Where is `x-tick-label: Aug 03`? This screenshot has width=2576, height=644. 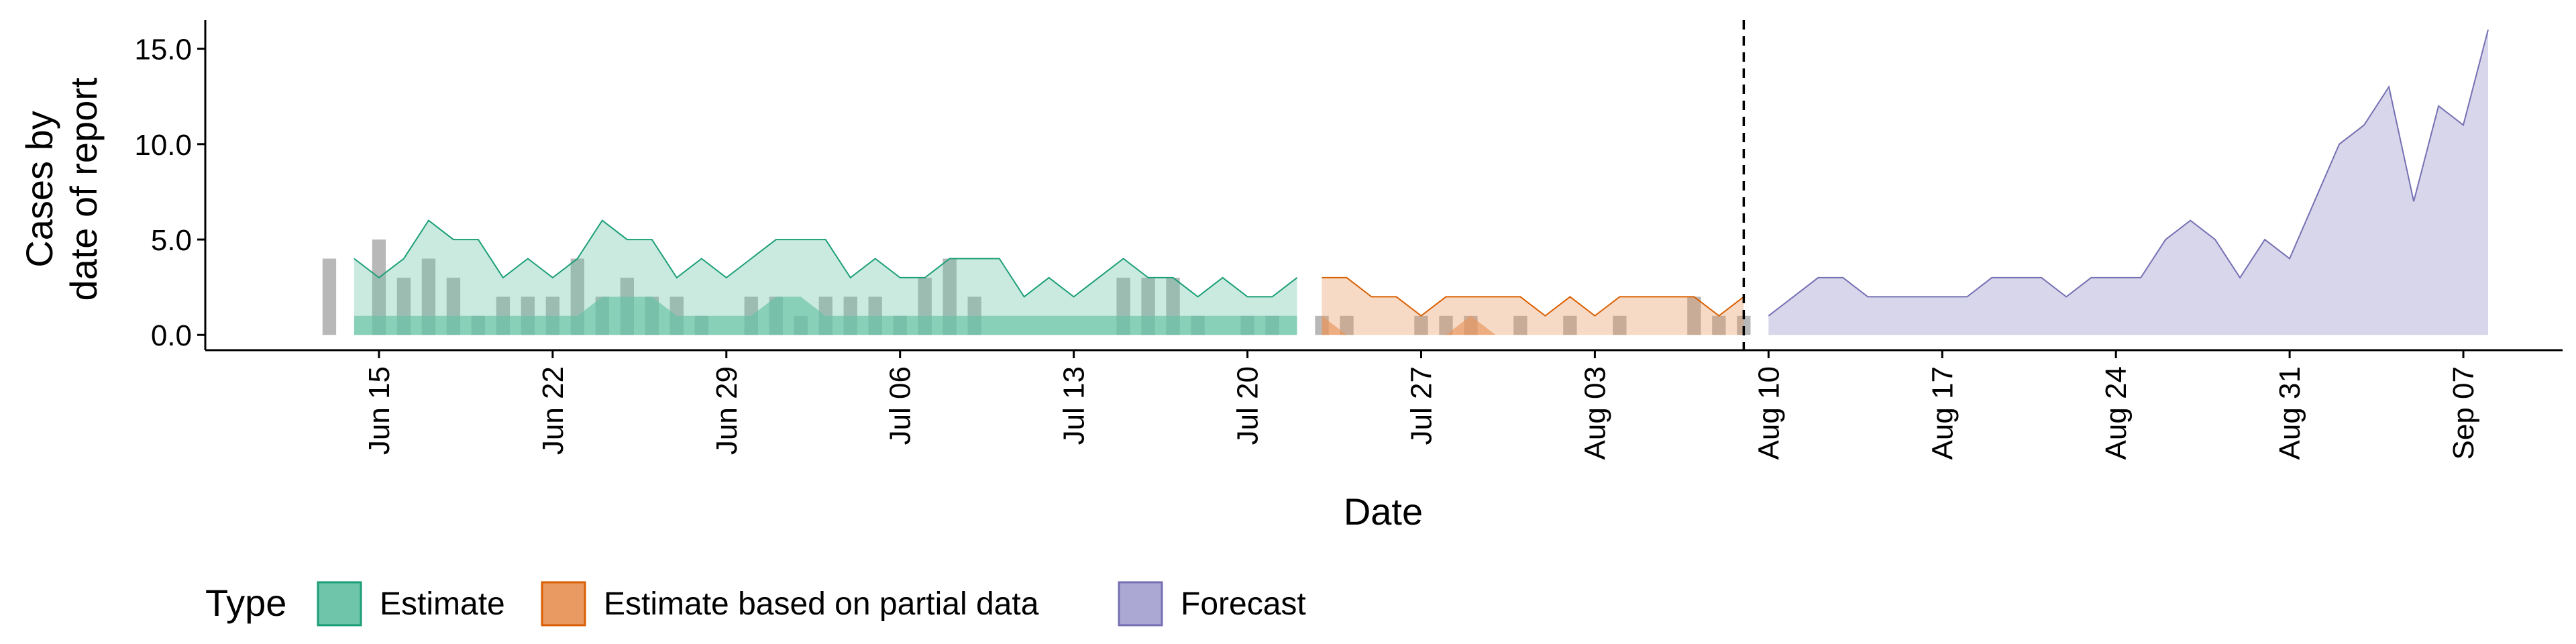 x-tick-label: Aug 03 is located at coordinates (1594, 413).